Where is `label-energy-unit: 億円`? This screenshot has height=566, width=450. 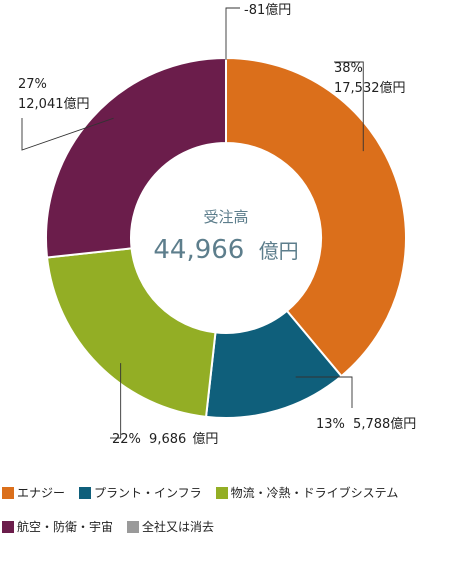
label-energy-unit: 億円 is located at coordinates (393, 88).